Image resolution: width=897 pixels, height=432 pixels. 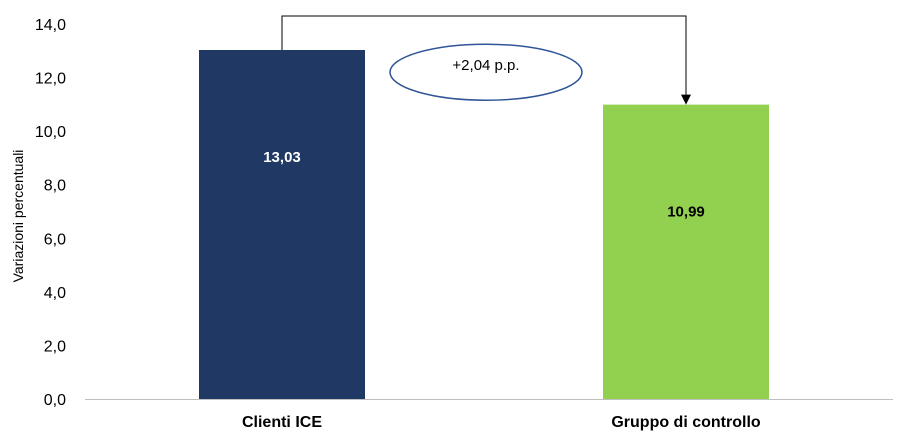 What do you see at coordinates (55, 400) in the screenshot?
I see `y-tick-label: 0,0` at bounding box center [55, 400].